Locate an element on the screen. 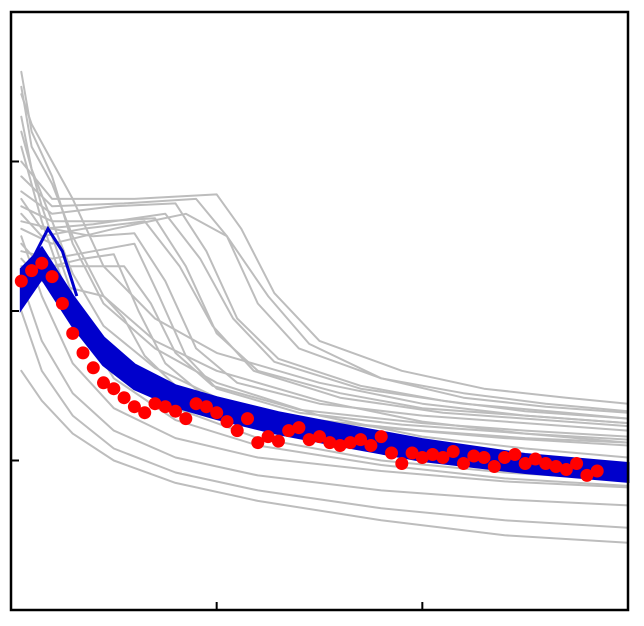  fit-peak-line is located at coordinates (49, 261).